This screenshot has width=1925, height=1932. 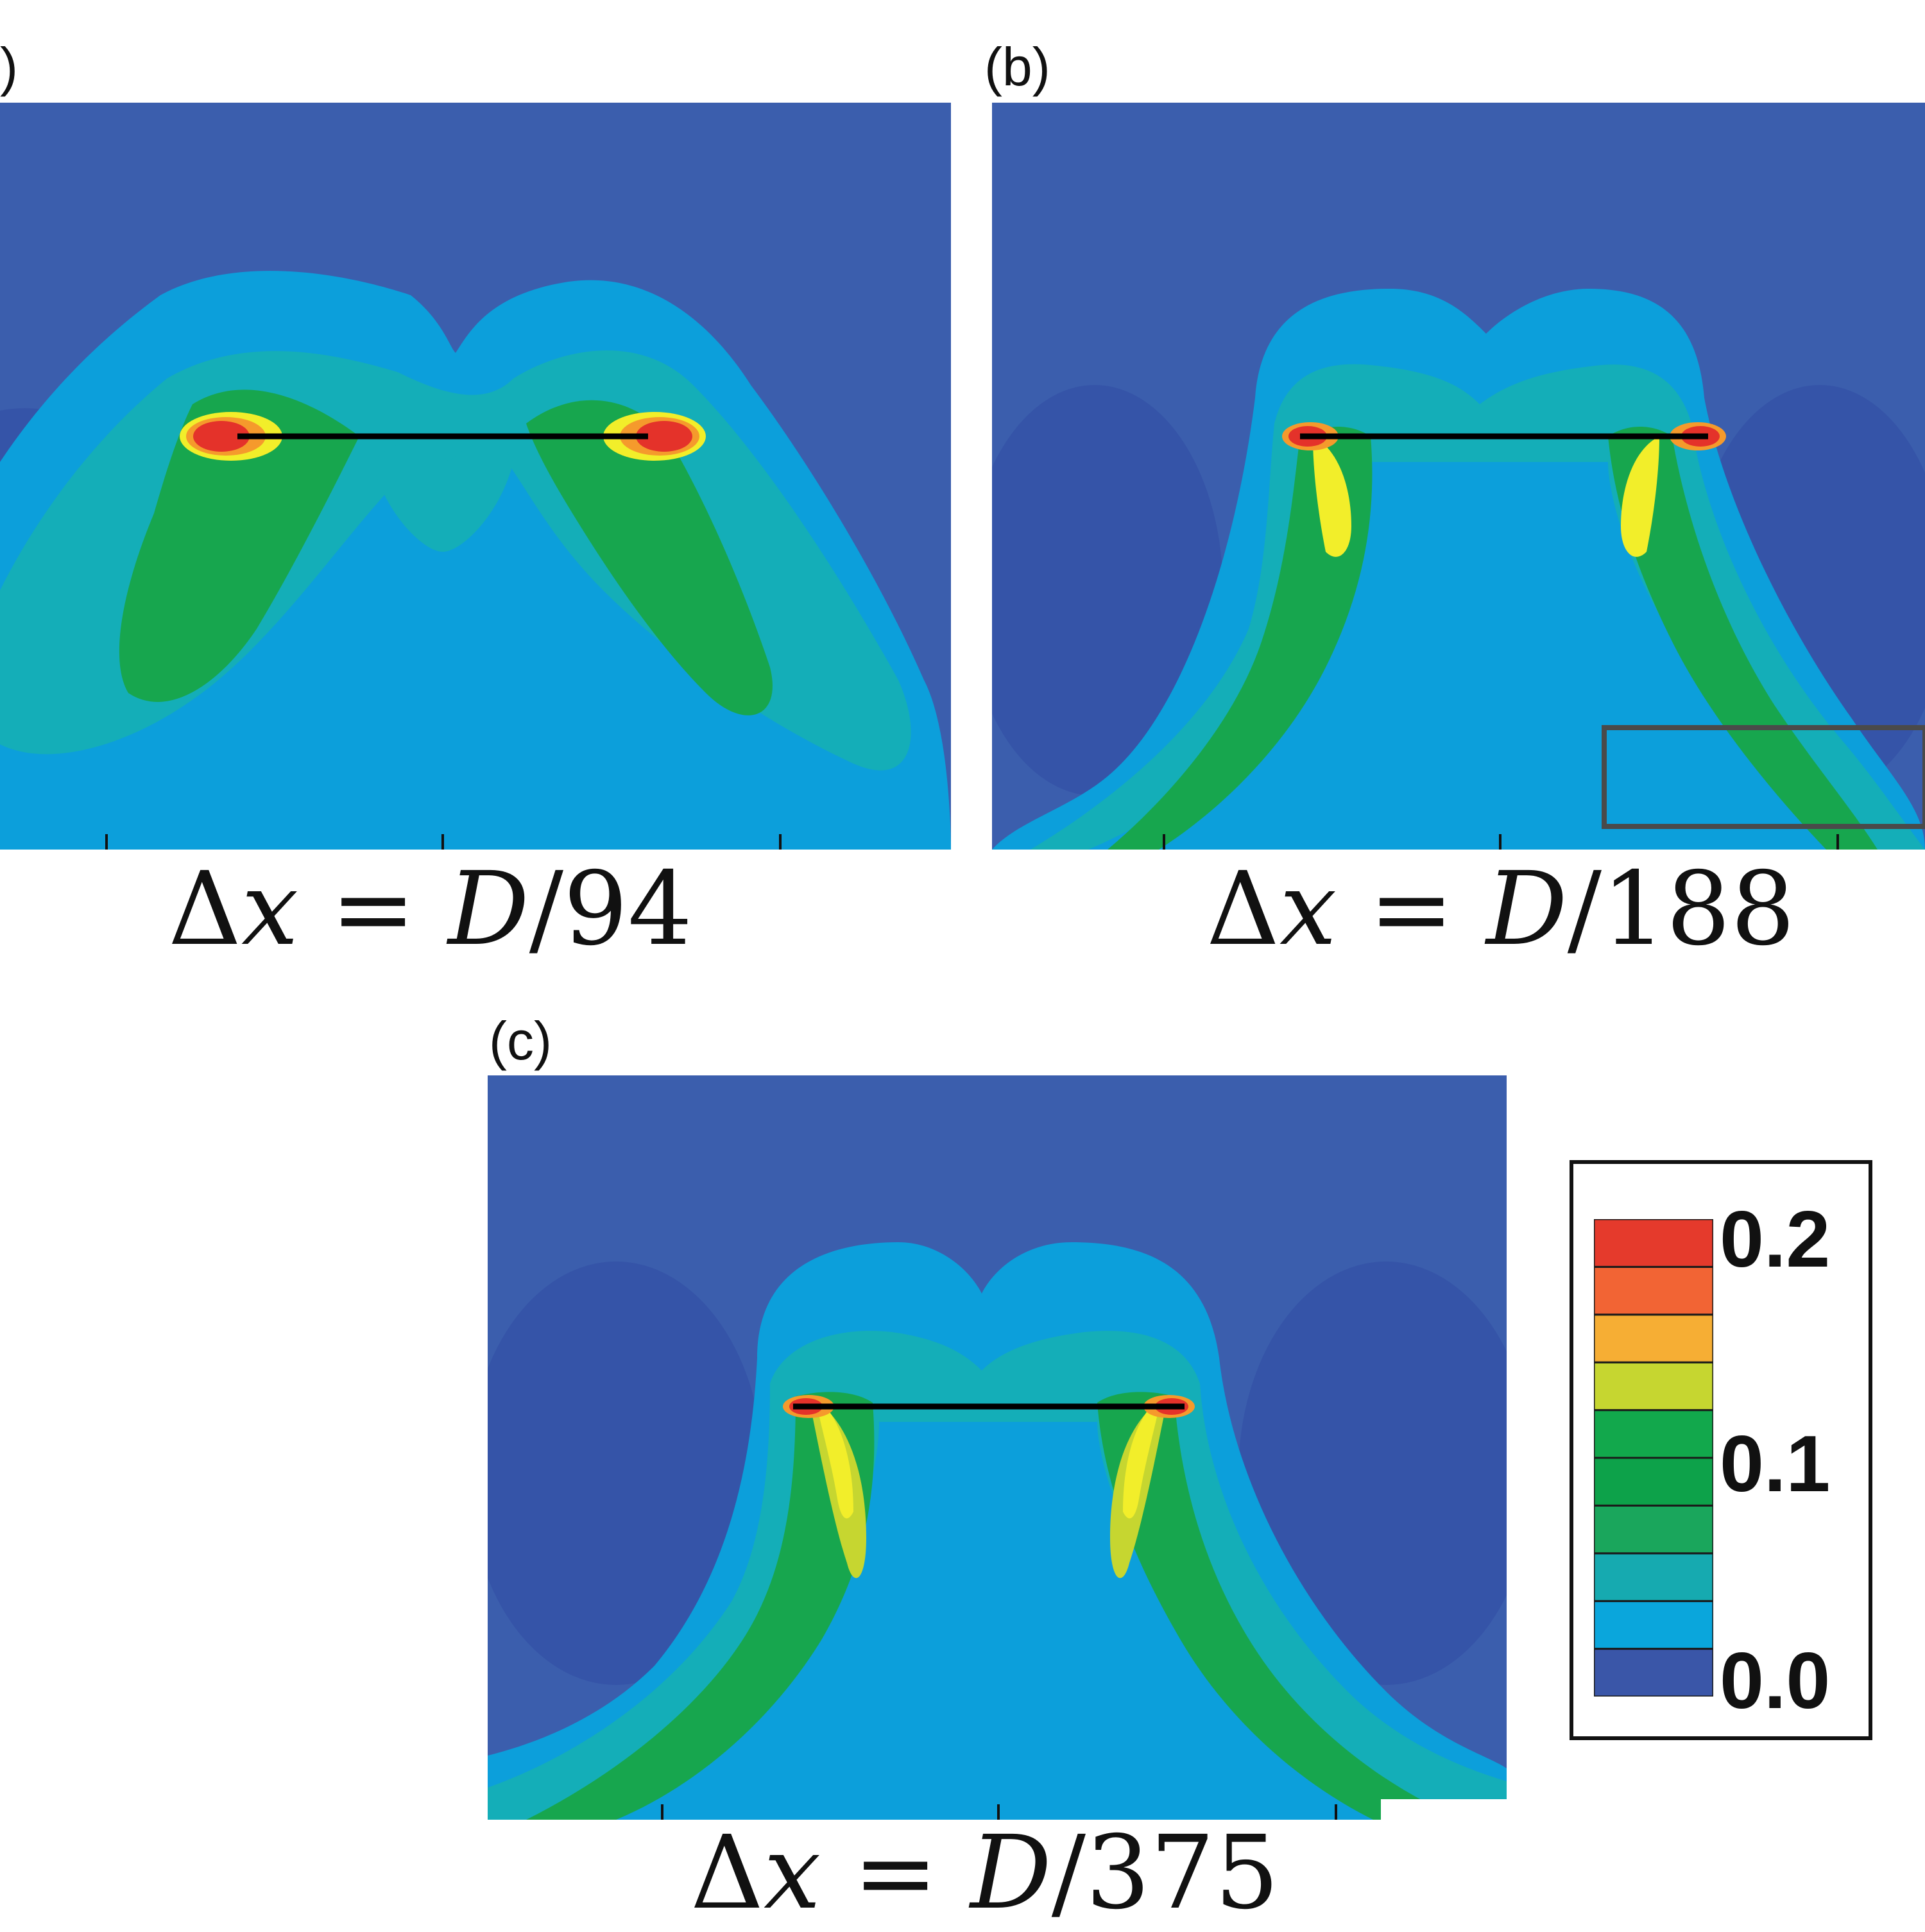 What do you see at coordinates (1332, 497) in the screenshot?
I see `streak-left` at bounding box center [1332, 497].